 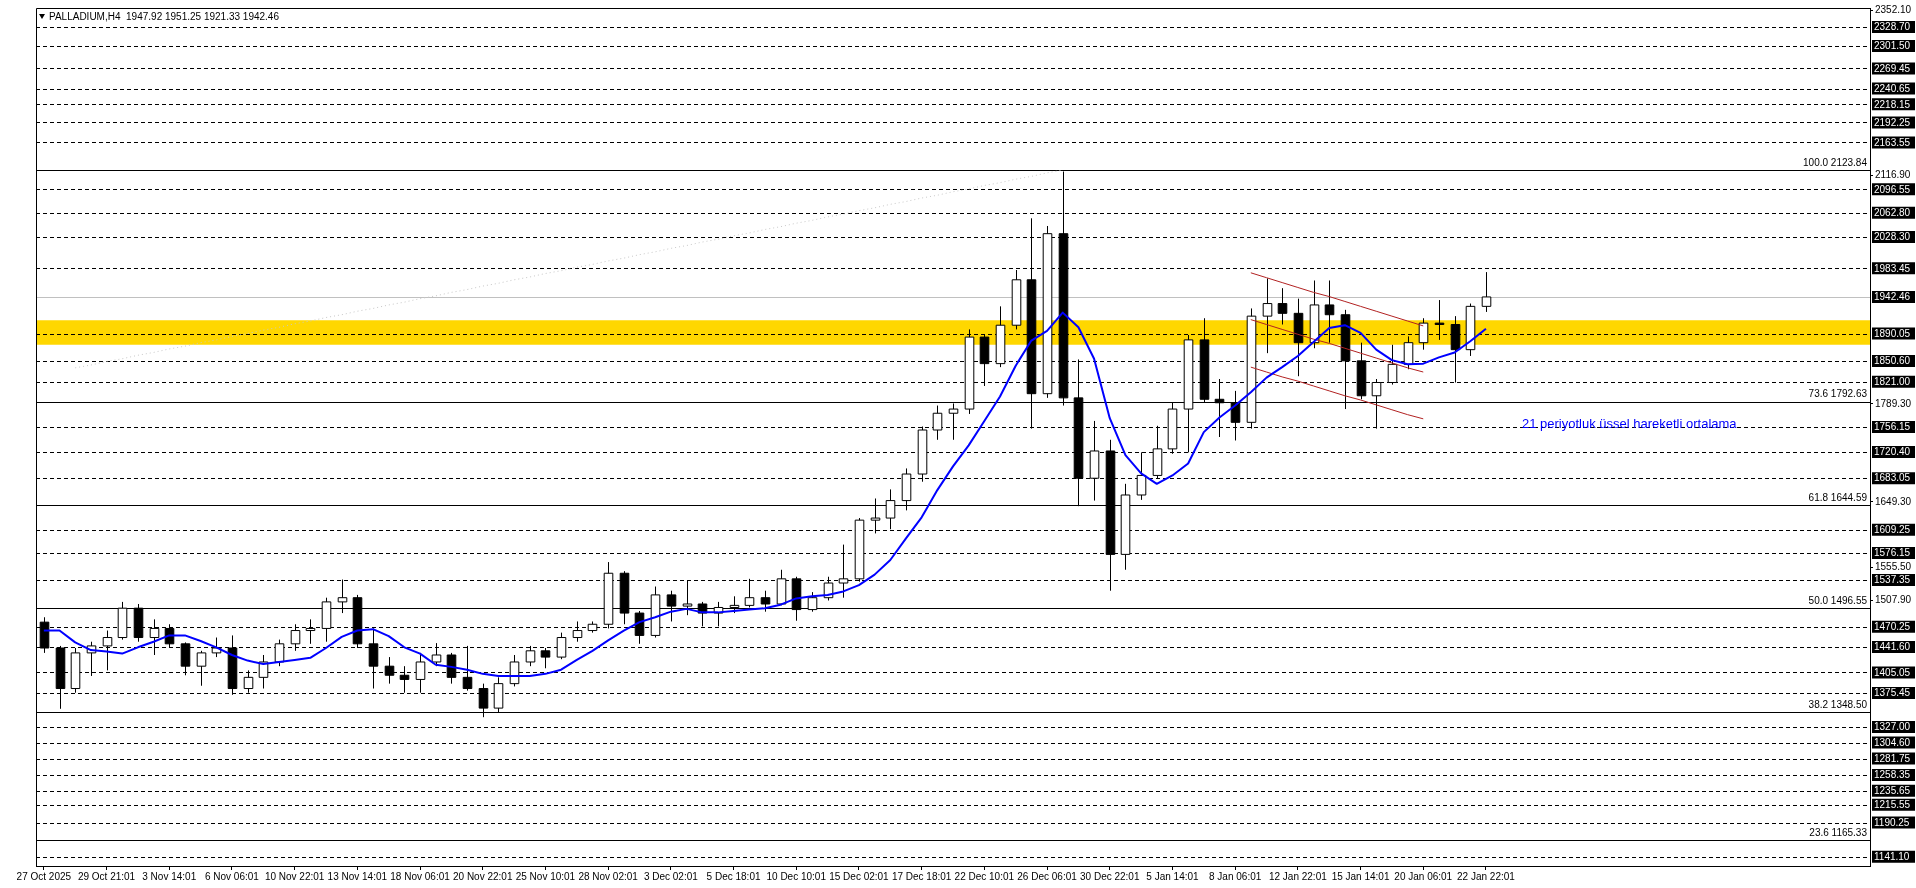 What do you see at coordinates (1893, 600) in the screenshot?
I see `y-tick-label: 1507.90` at bounding box center [1893, 600].